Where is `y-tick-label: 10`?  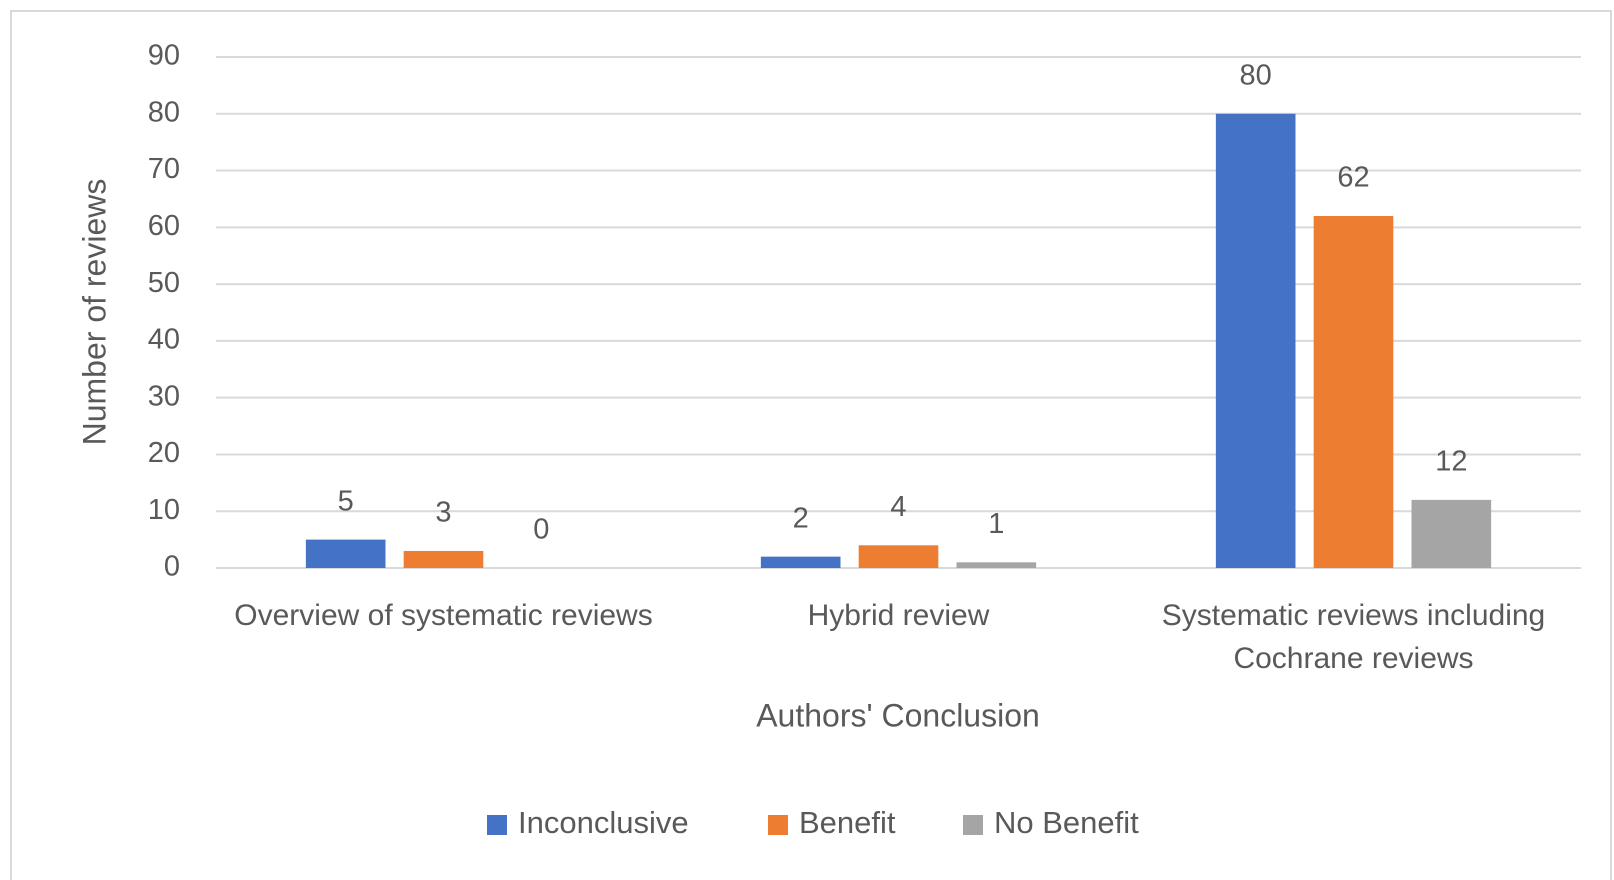 y-tick-label: 10 is located at coordinates (164, 510).